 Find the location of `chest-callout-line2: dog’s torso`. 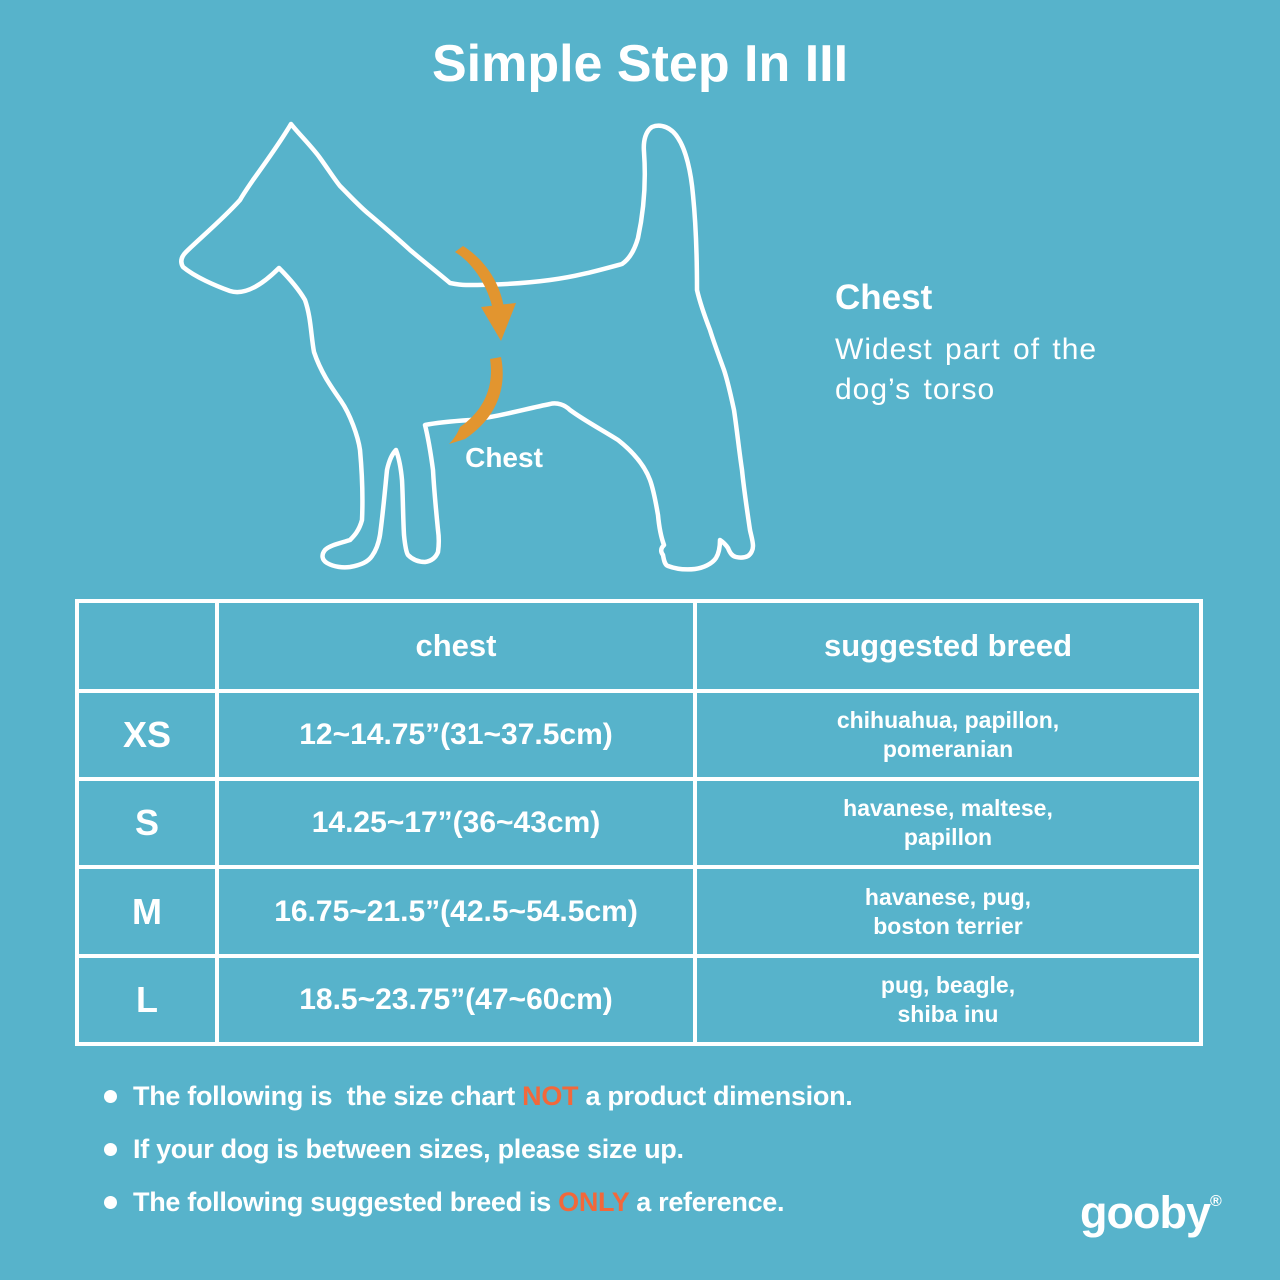

chest-callout-line2: dog’s torso is located at coordinates (915, 389).